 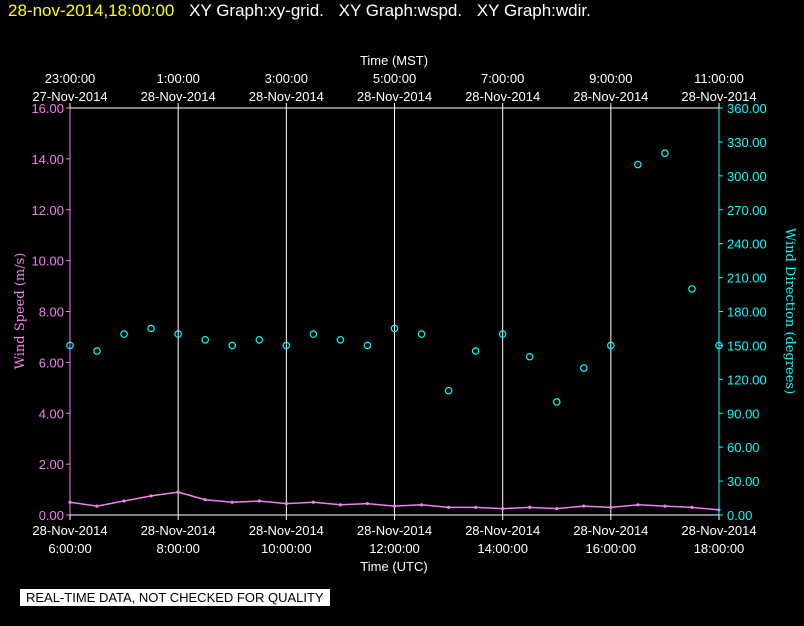 I want to click on left-tick-label: 12.00, so click(x=47, y=210).